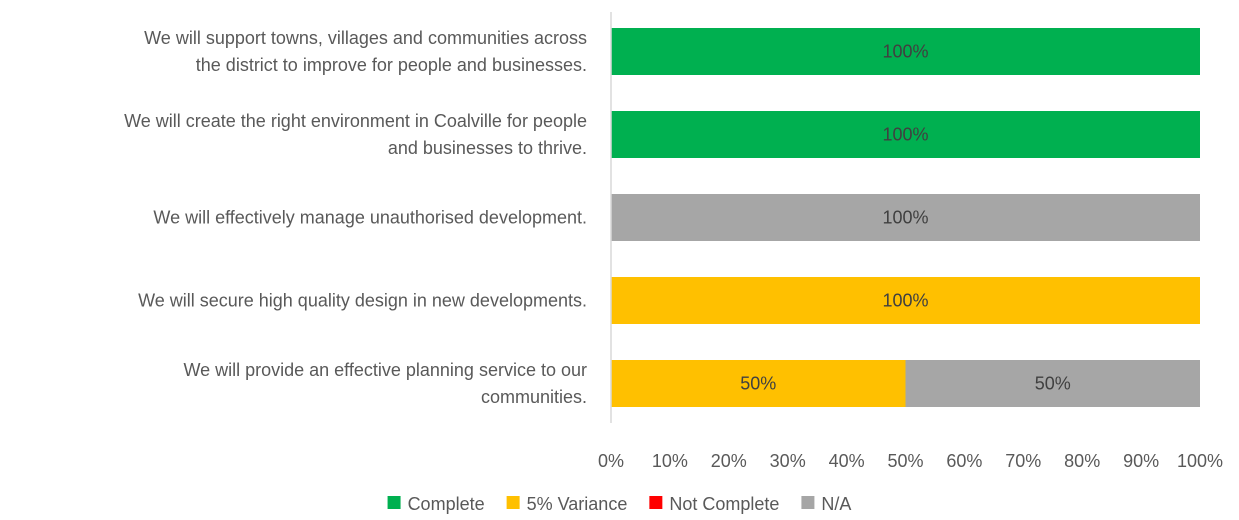  I want to click on x-tick-label: 30%, so click(788, 461).